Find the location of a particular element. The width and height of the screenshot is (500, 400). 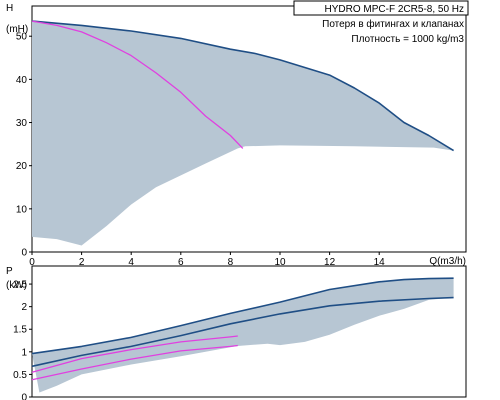

x-tick-label: 12 is located at coordinates (330, 262).